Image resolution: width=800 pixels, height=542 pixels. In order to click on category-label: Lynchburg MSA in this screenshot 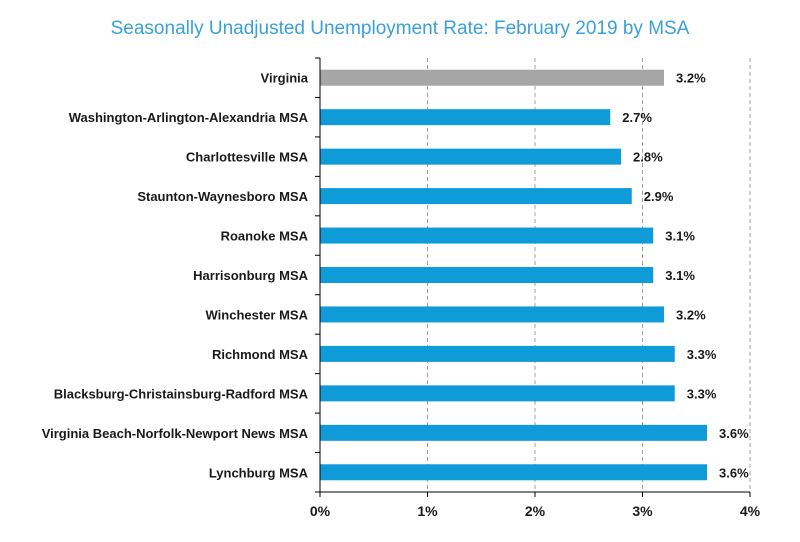, I will do `click(259, 472)`.